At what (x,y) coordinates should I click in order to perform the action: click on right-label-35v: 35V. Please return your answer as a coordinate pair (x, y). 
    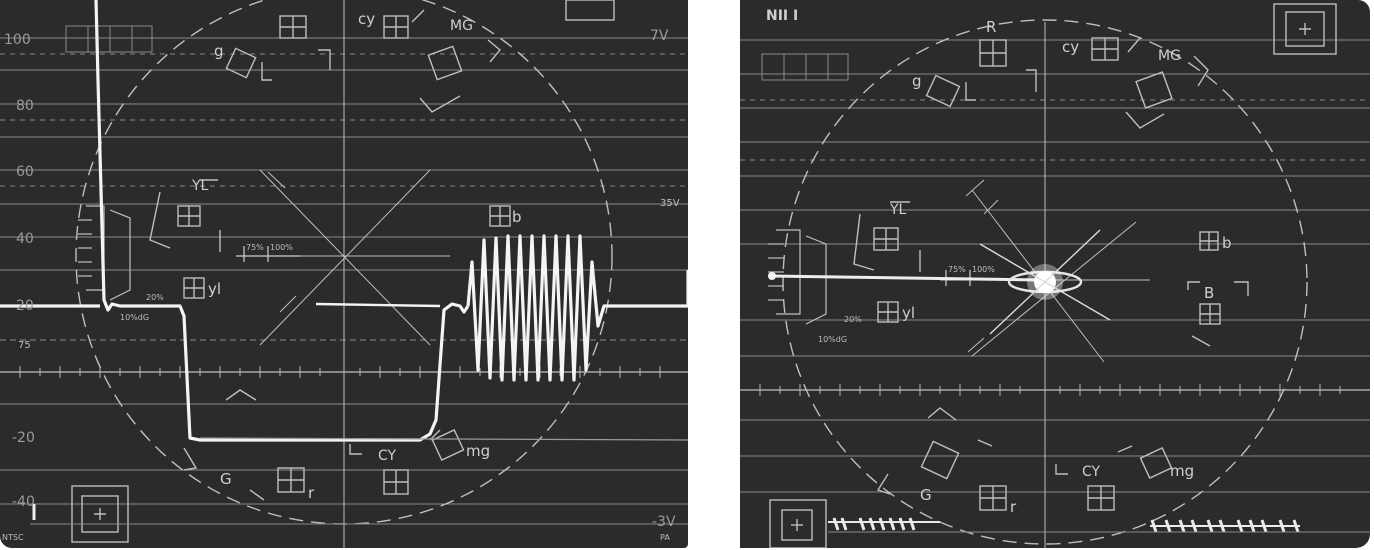
    Looking at the image, I should click on (670, 203).